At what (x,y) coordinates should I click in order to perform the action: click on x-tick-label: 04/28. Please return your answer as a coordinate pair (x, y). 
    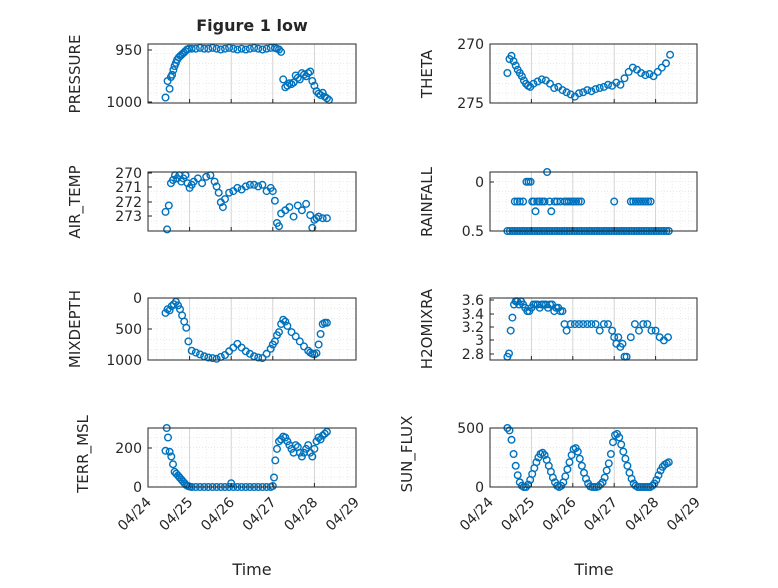
    Looking at the image, I should click on (643, 515).